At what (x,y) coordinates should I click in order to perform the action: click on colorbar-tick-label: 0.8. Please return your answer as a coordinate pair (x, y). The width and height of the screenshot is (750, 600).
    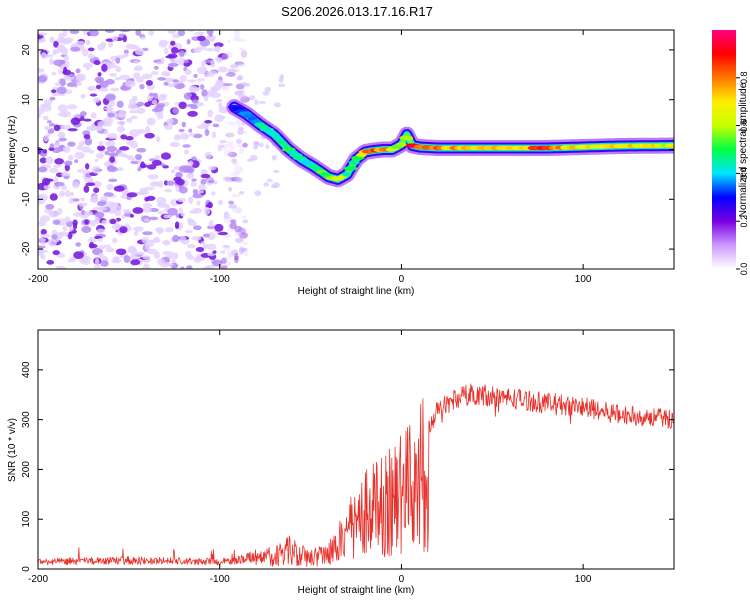
    Looking at the image, I should click on (744, 78).